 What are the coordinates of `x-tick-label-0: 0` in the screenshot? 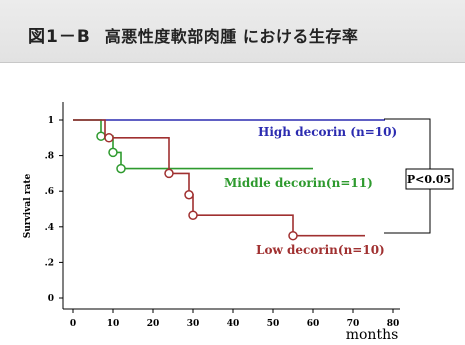 It's located at (73, 324).